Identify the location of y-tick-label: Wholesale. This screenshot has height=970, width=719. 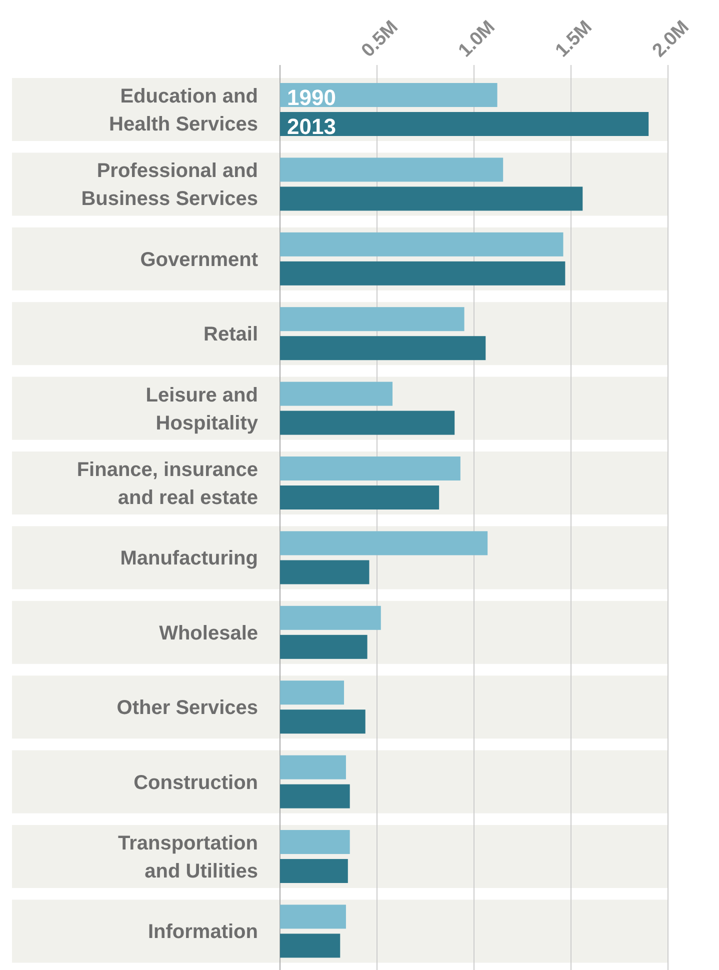
(208, 633).